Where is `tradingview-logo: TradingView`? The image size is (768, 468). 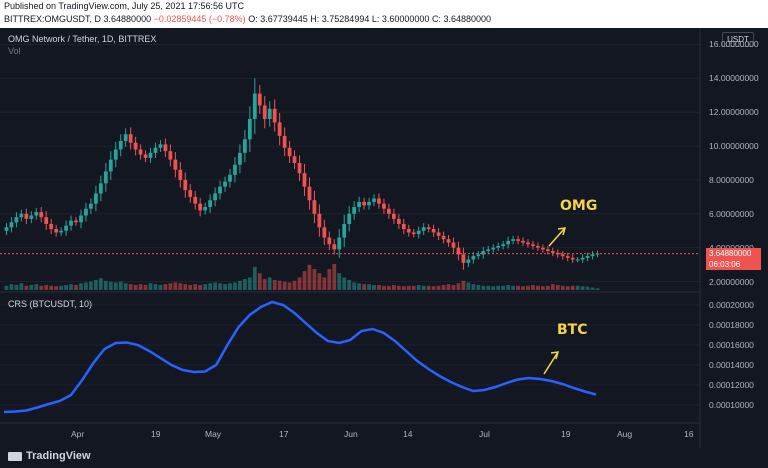
tradingview-logo: TradingView is located at coordinates (49, 456).